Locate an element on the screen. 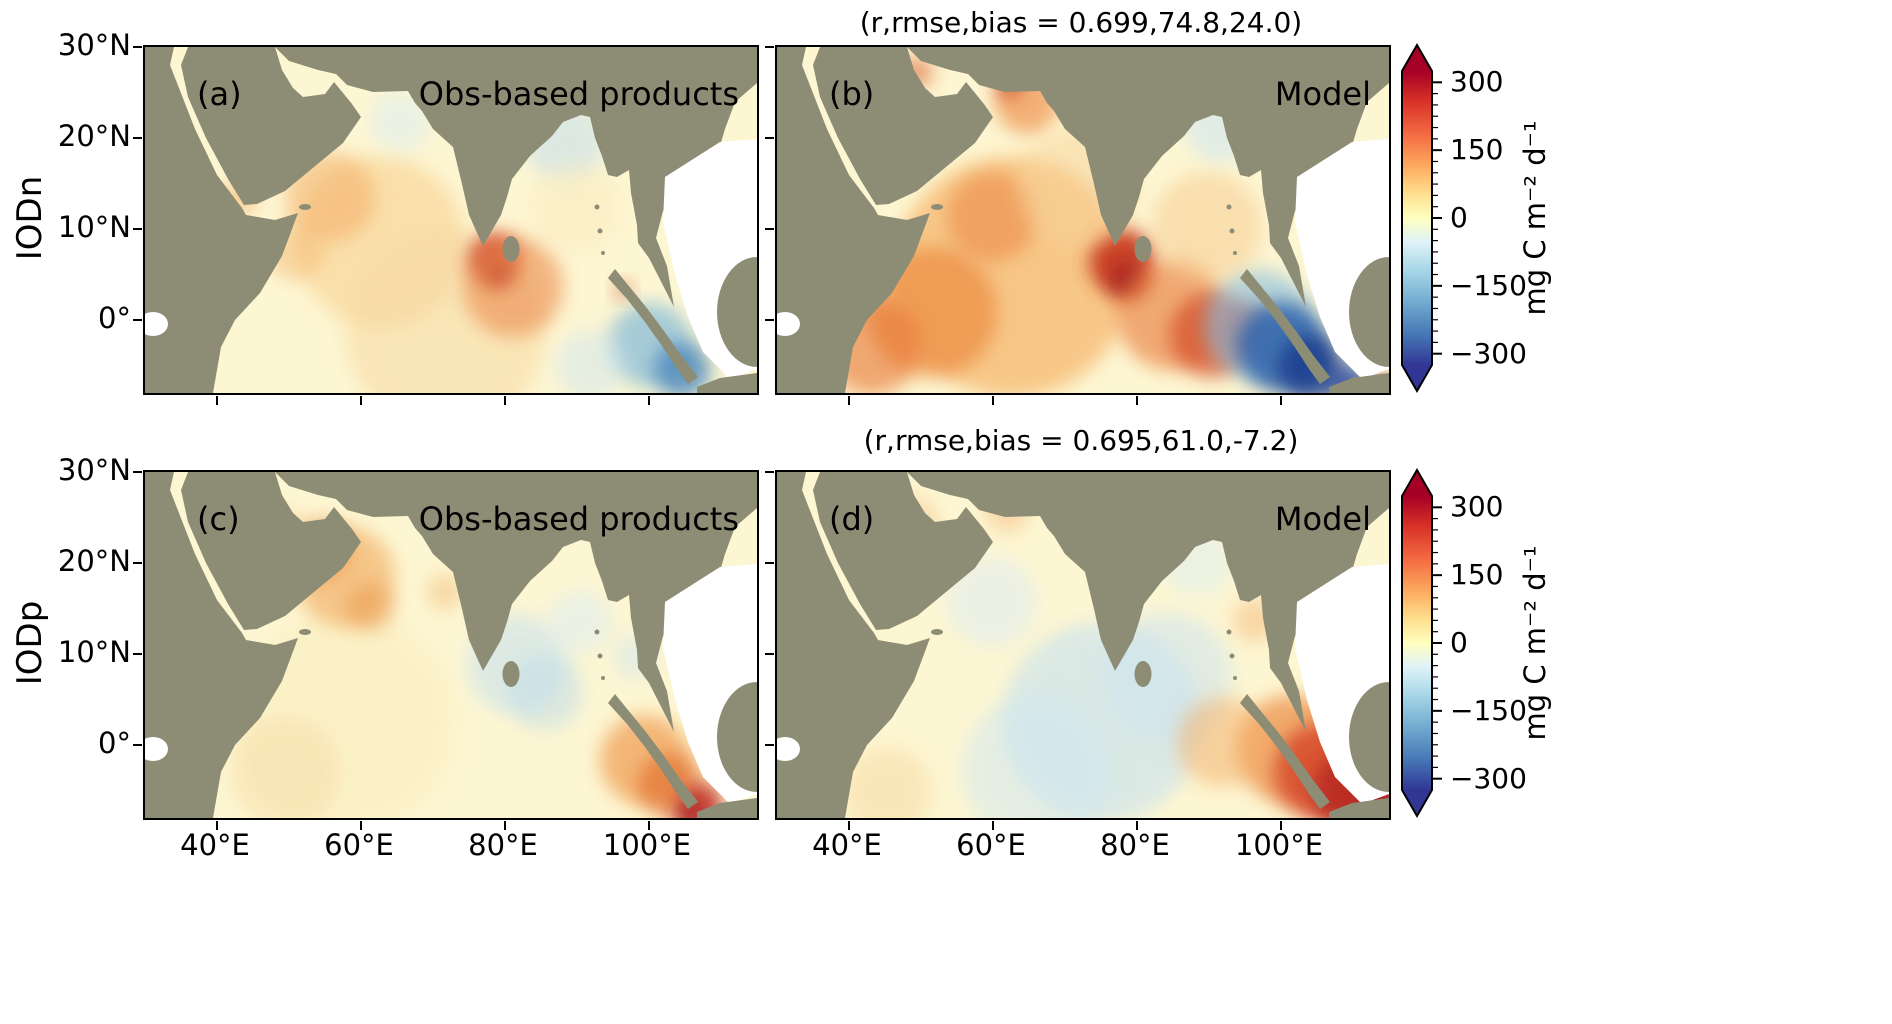 This screenshot has height=1024, width=1892. colorbar-bottom: mg C m⁻² d⁻¹ 300 150 0 −150 −300 is located at coordinates (1516, 643).